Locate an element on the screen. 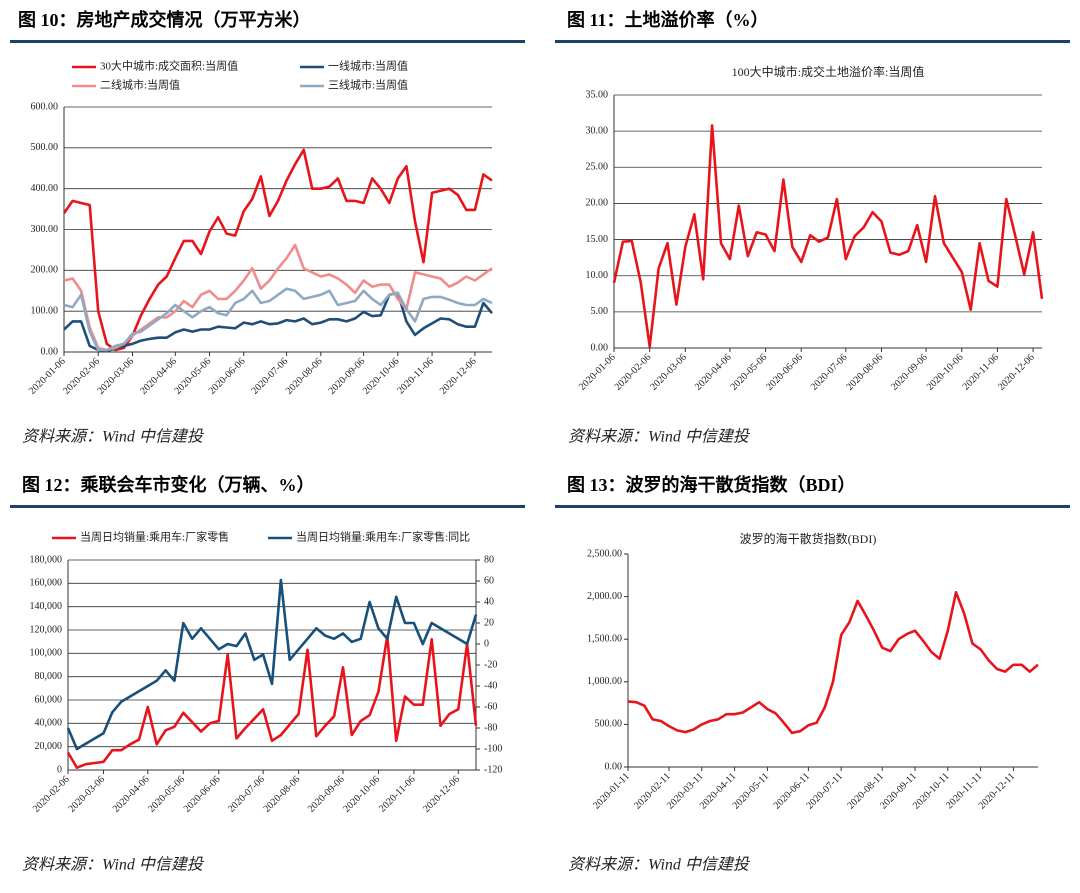  y-tick-label: 30.00 is located at coordinates (597, 130).